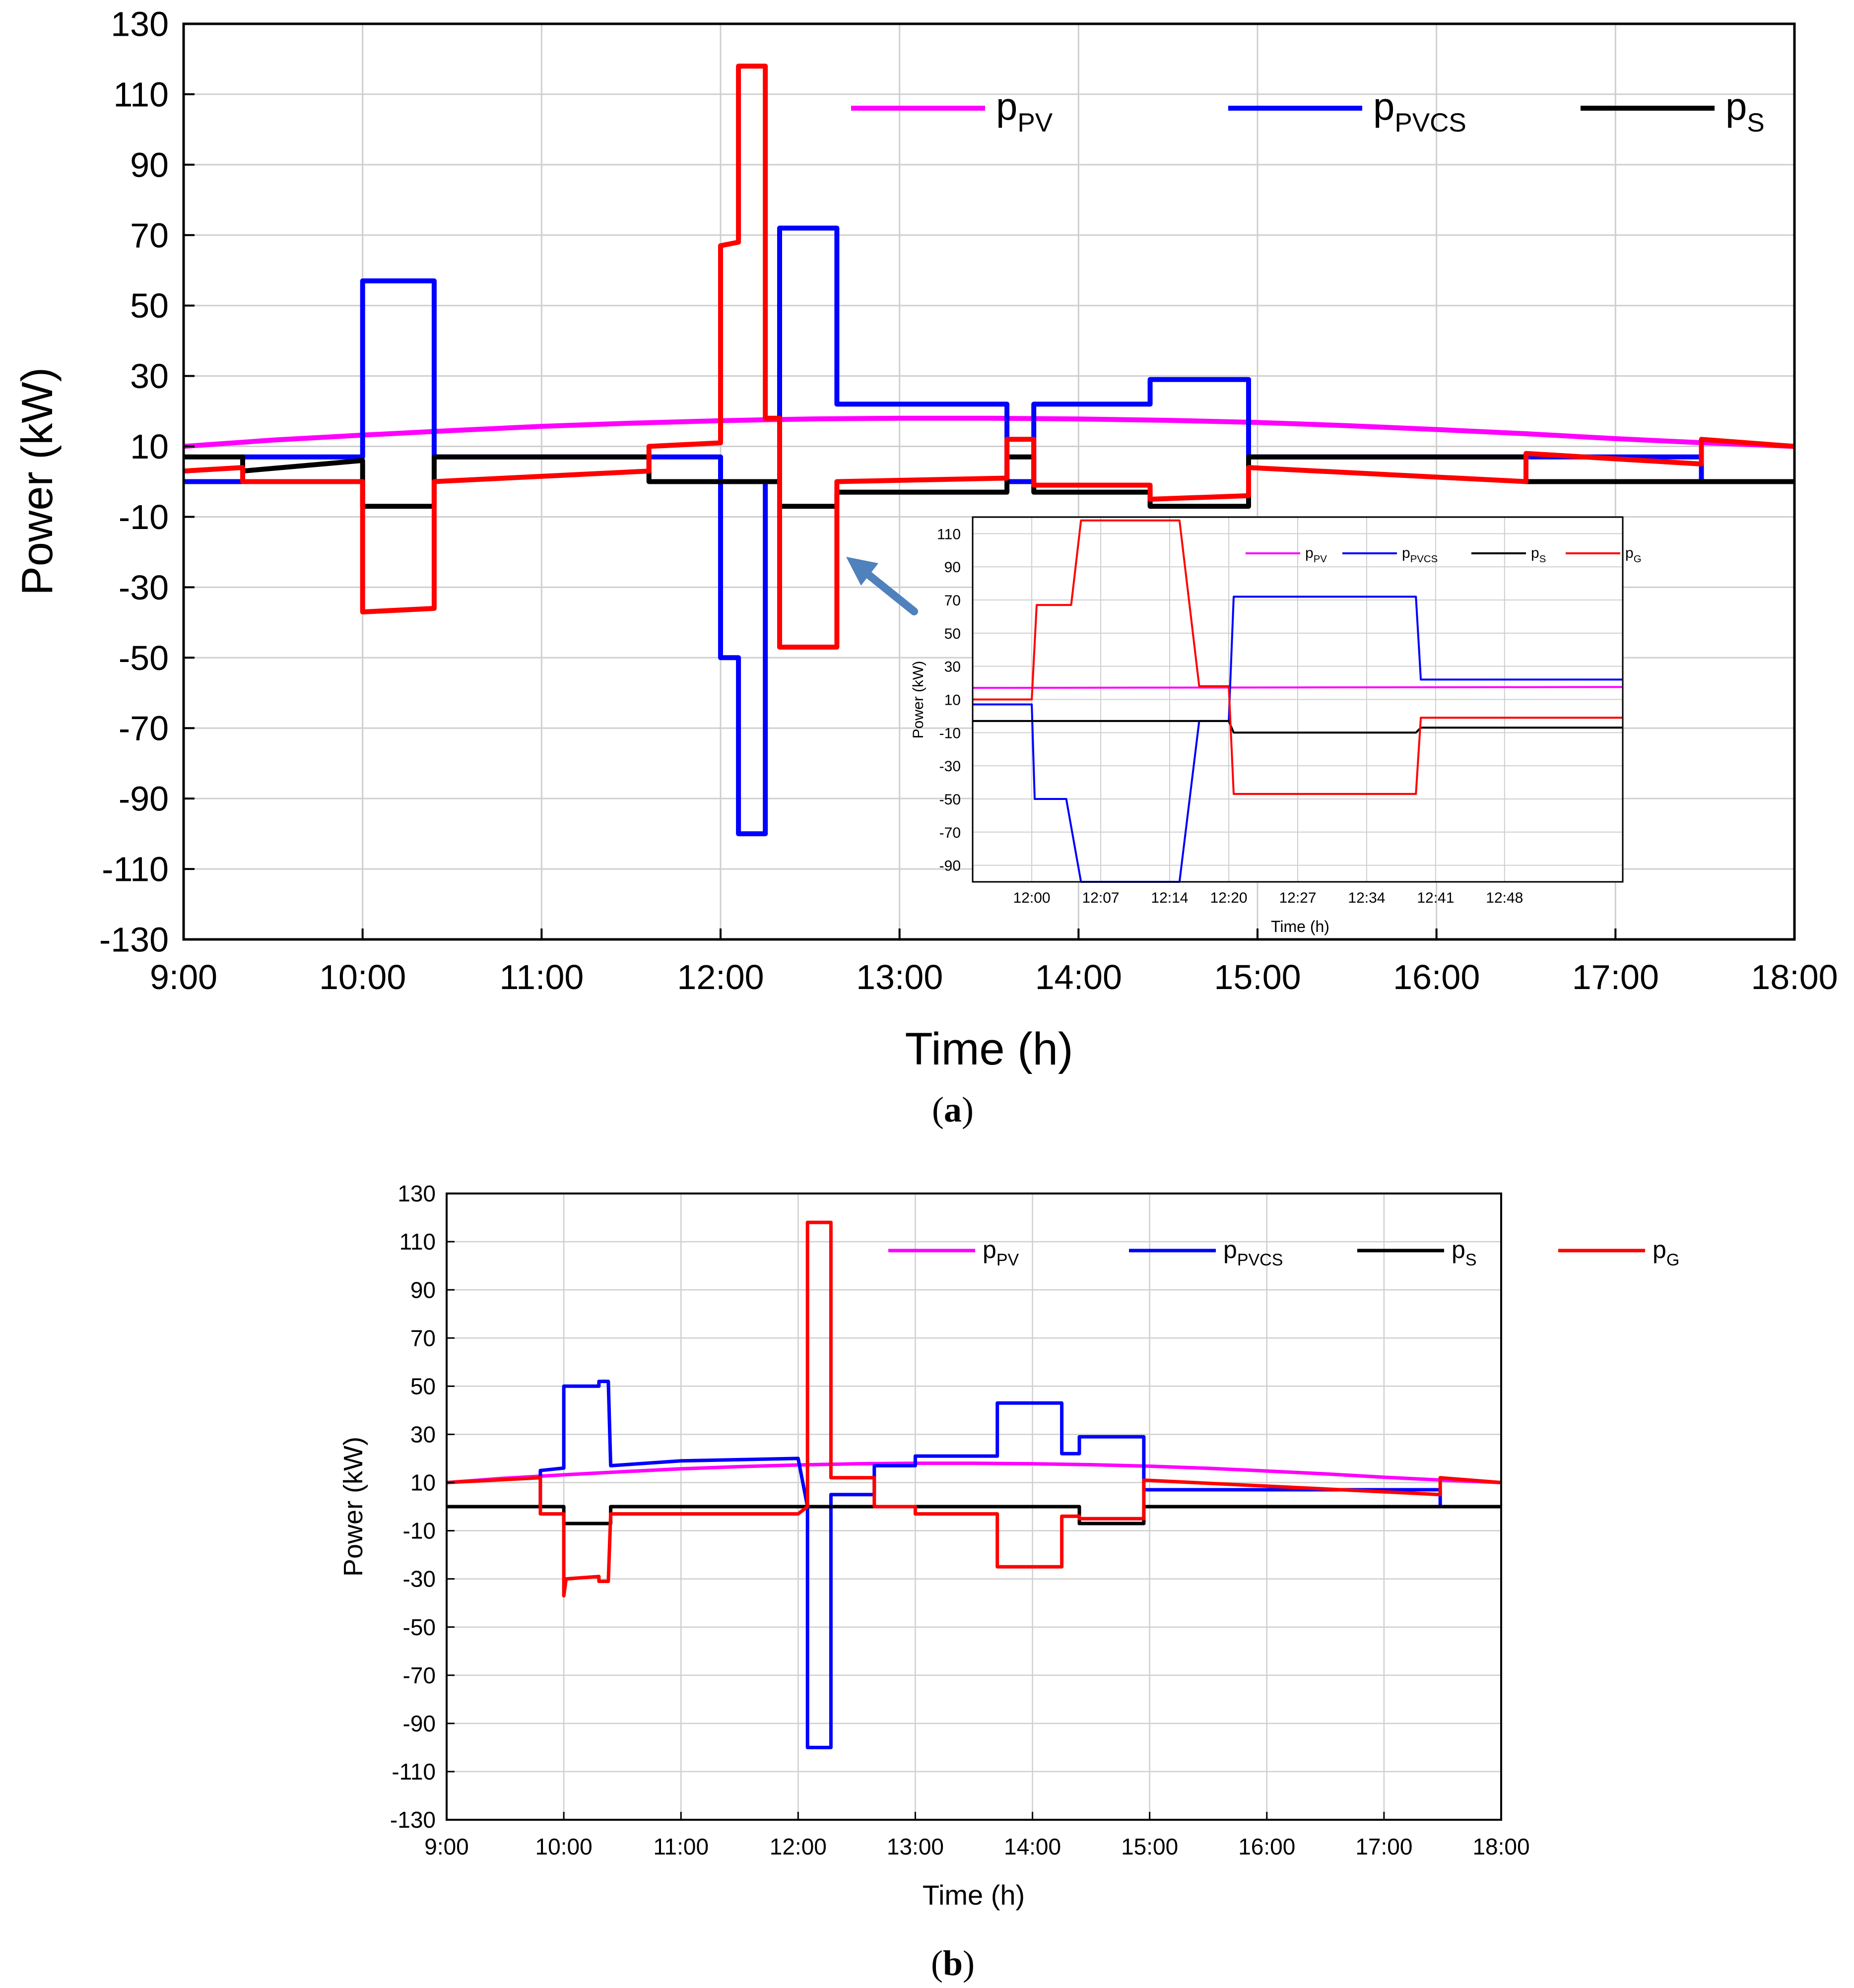  What do you see at coordinates (183, 977) in the screenshot?
I see `x-tick-label: 9:00` at bounding box center [183, 977].